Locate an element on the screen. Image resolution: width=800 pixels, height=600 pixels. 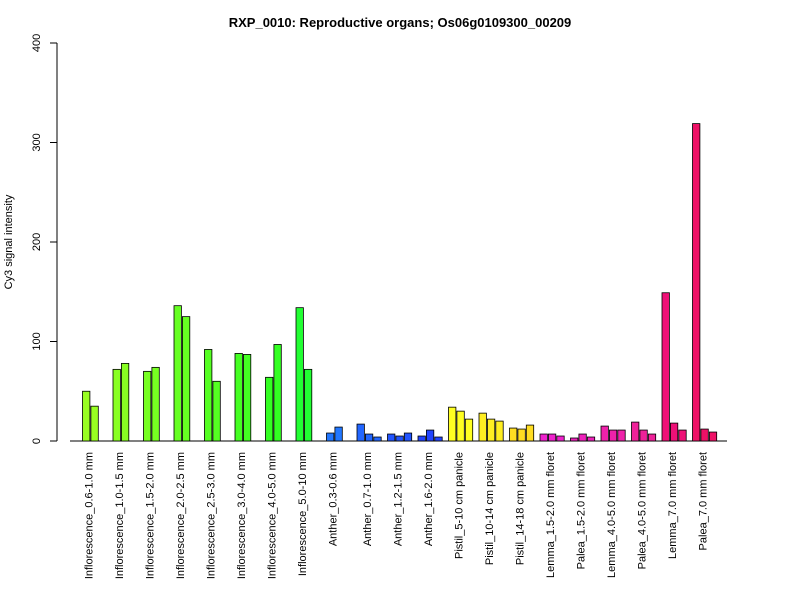
y-axis-ticks: 0 100 200 300 400 is located at coordinates (44, 239).